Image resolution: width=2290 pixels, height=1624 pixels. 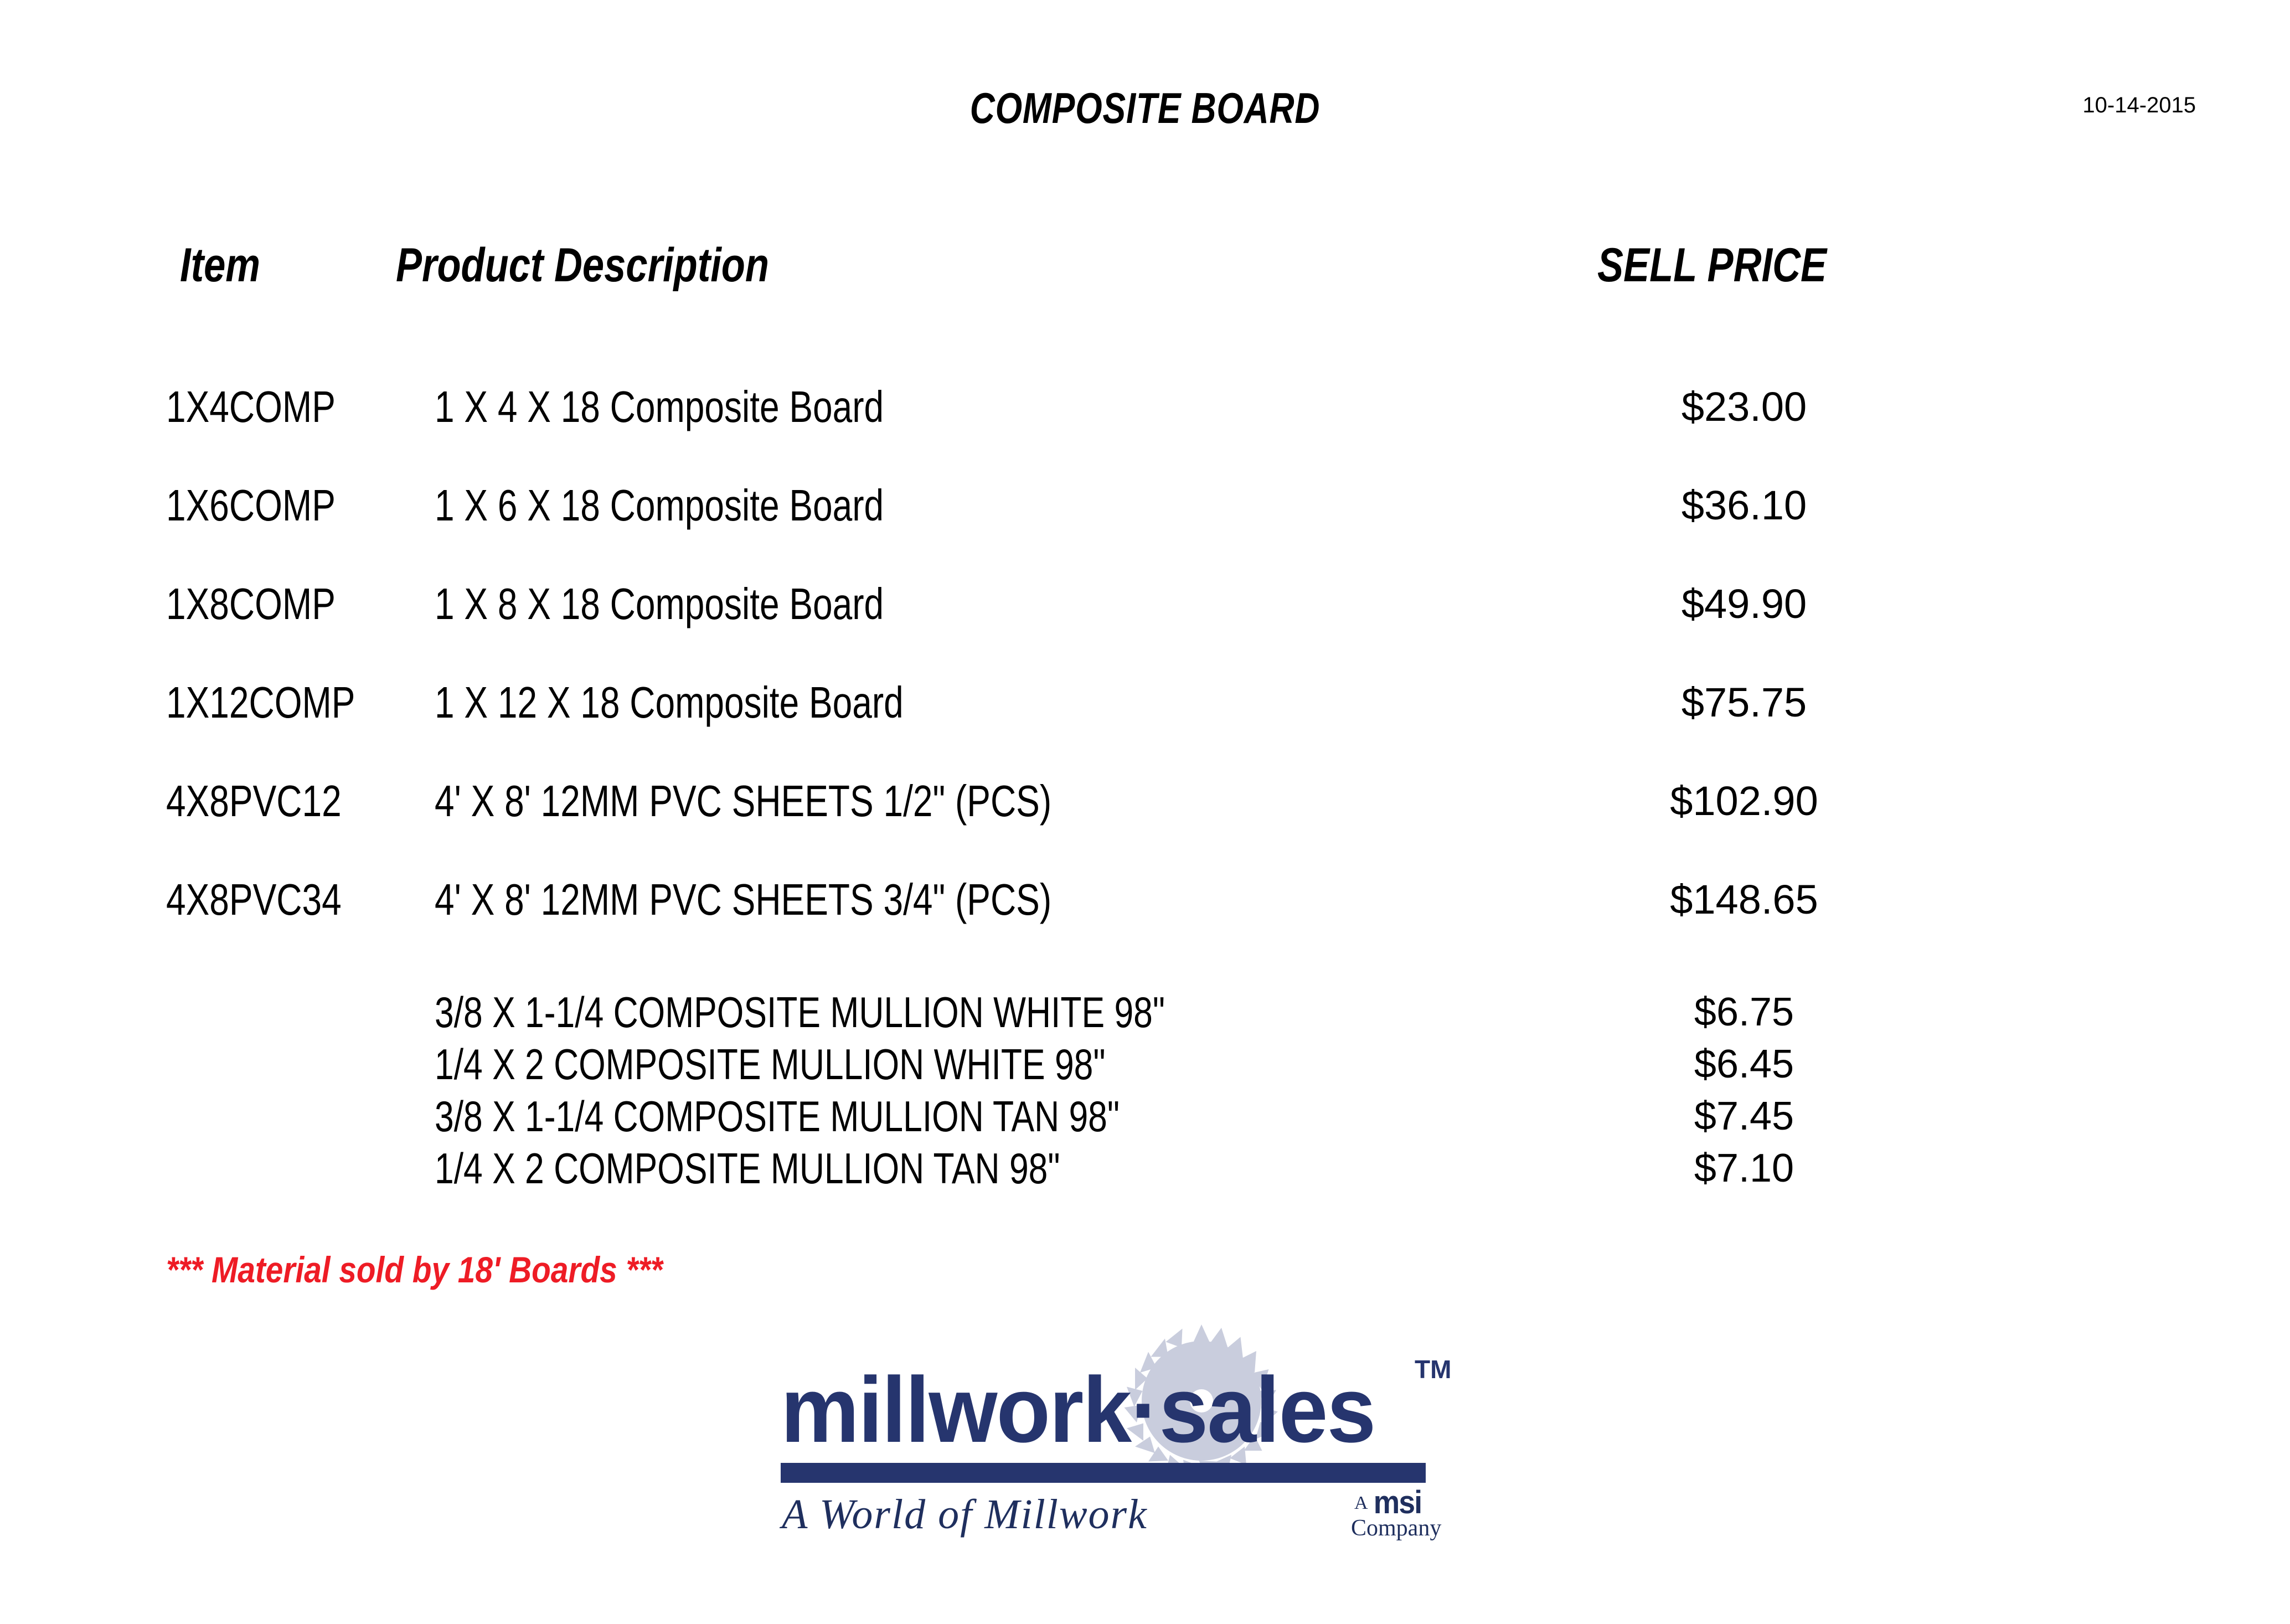 I want to click on cell-description: 1 X 6 X 18 Composite Board, so click(x=659, y=505).